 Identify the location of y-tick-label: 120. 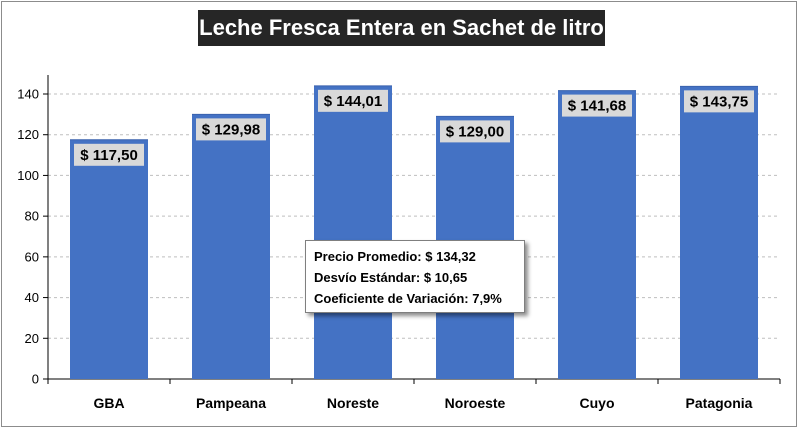
(28, 134).